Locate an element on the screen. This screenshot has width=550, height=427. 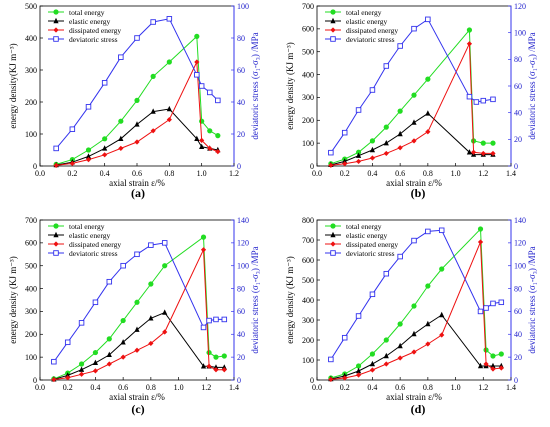
x-tick-label: 0.2 is located at coordinates (345, 173).